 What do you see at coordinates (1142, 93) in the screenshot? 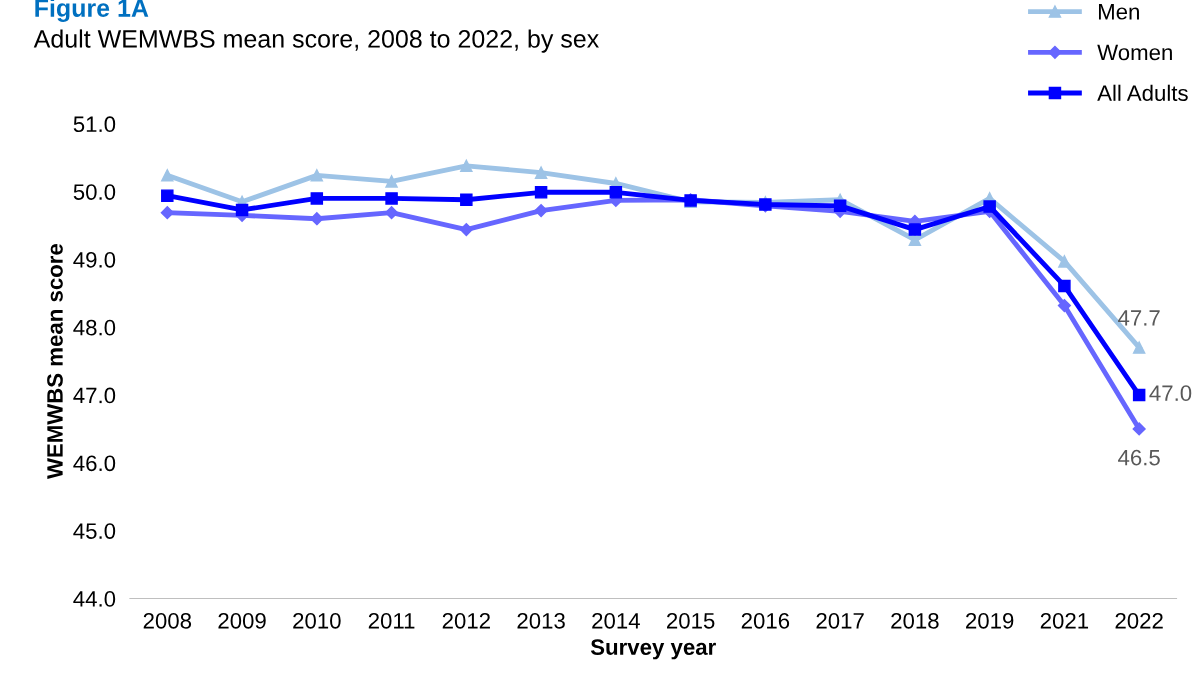
I see `legend-label: All Adults` at bounding box center [1142, 93].